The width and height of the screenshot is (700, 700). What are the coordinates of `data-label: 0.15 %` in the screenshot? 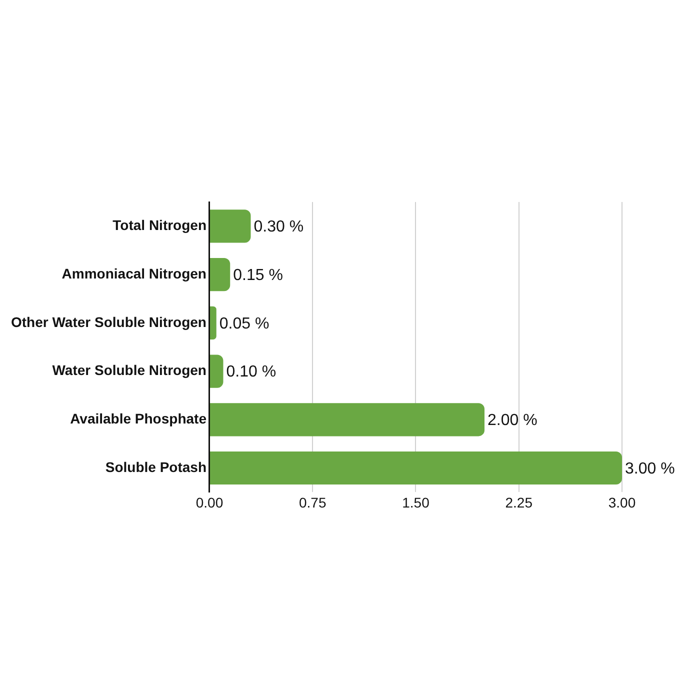 It's located at (258, 275).